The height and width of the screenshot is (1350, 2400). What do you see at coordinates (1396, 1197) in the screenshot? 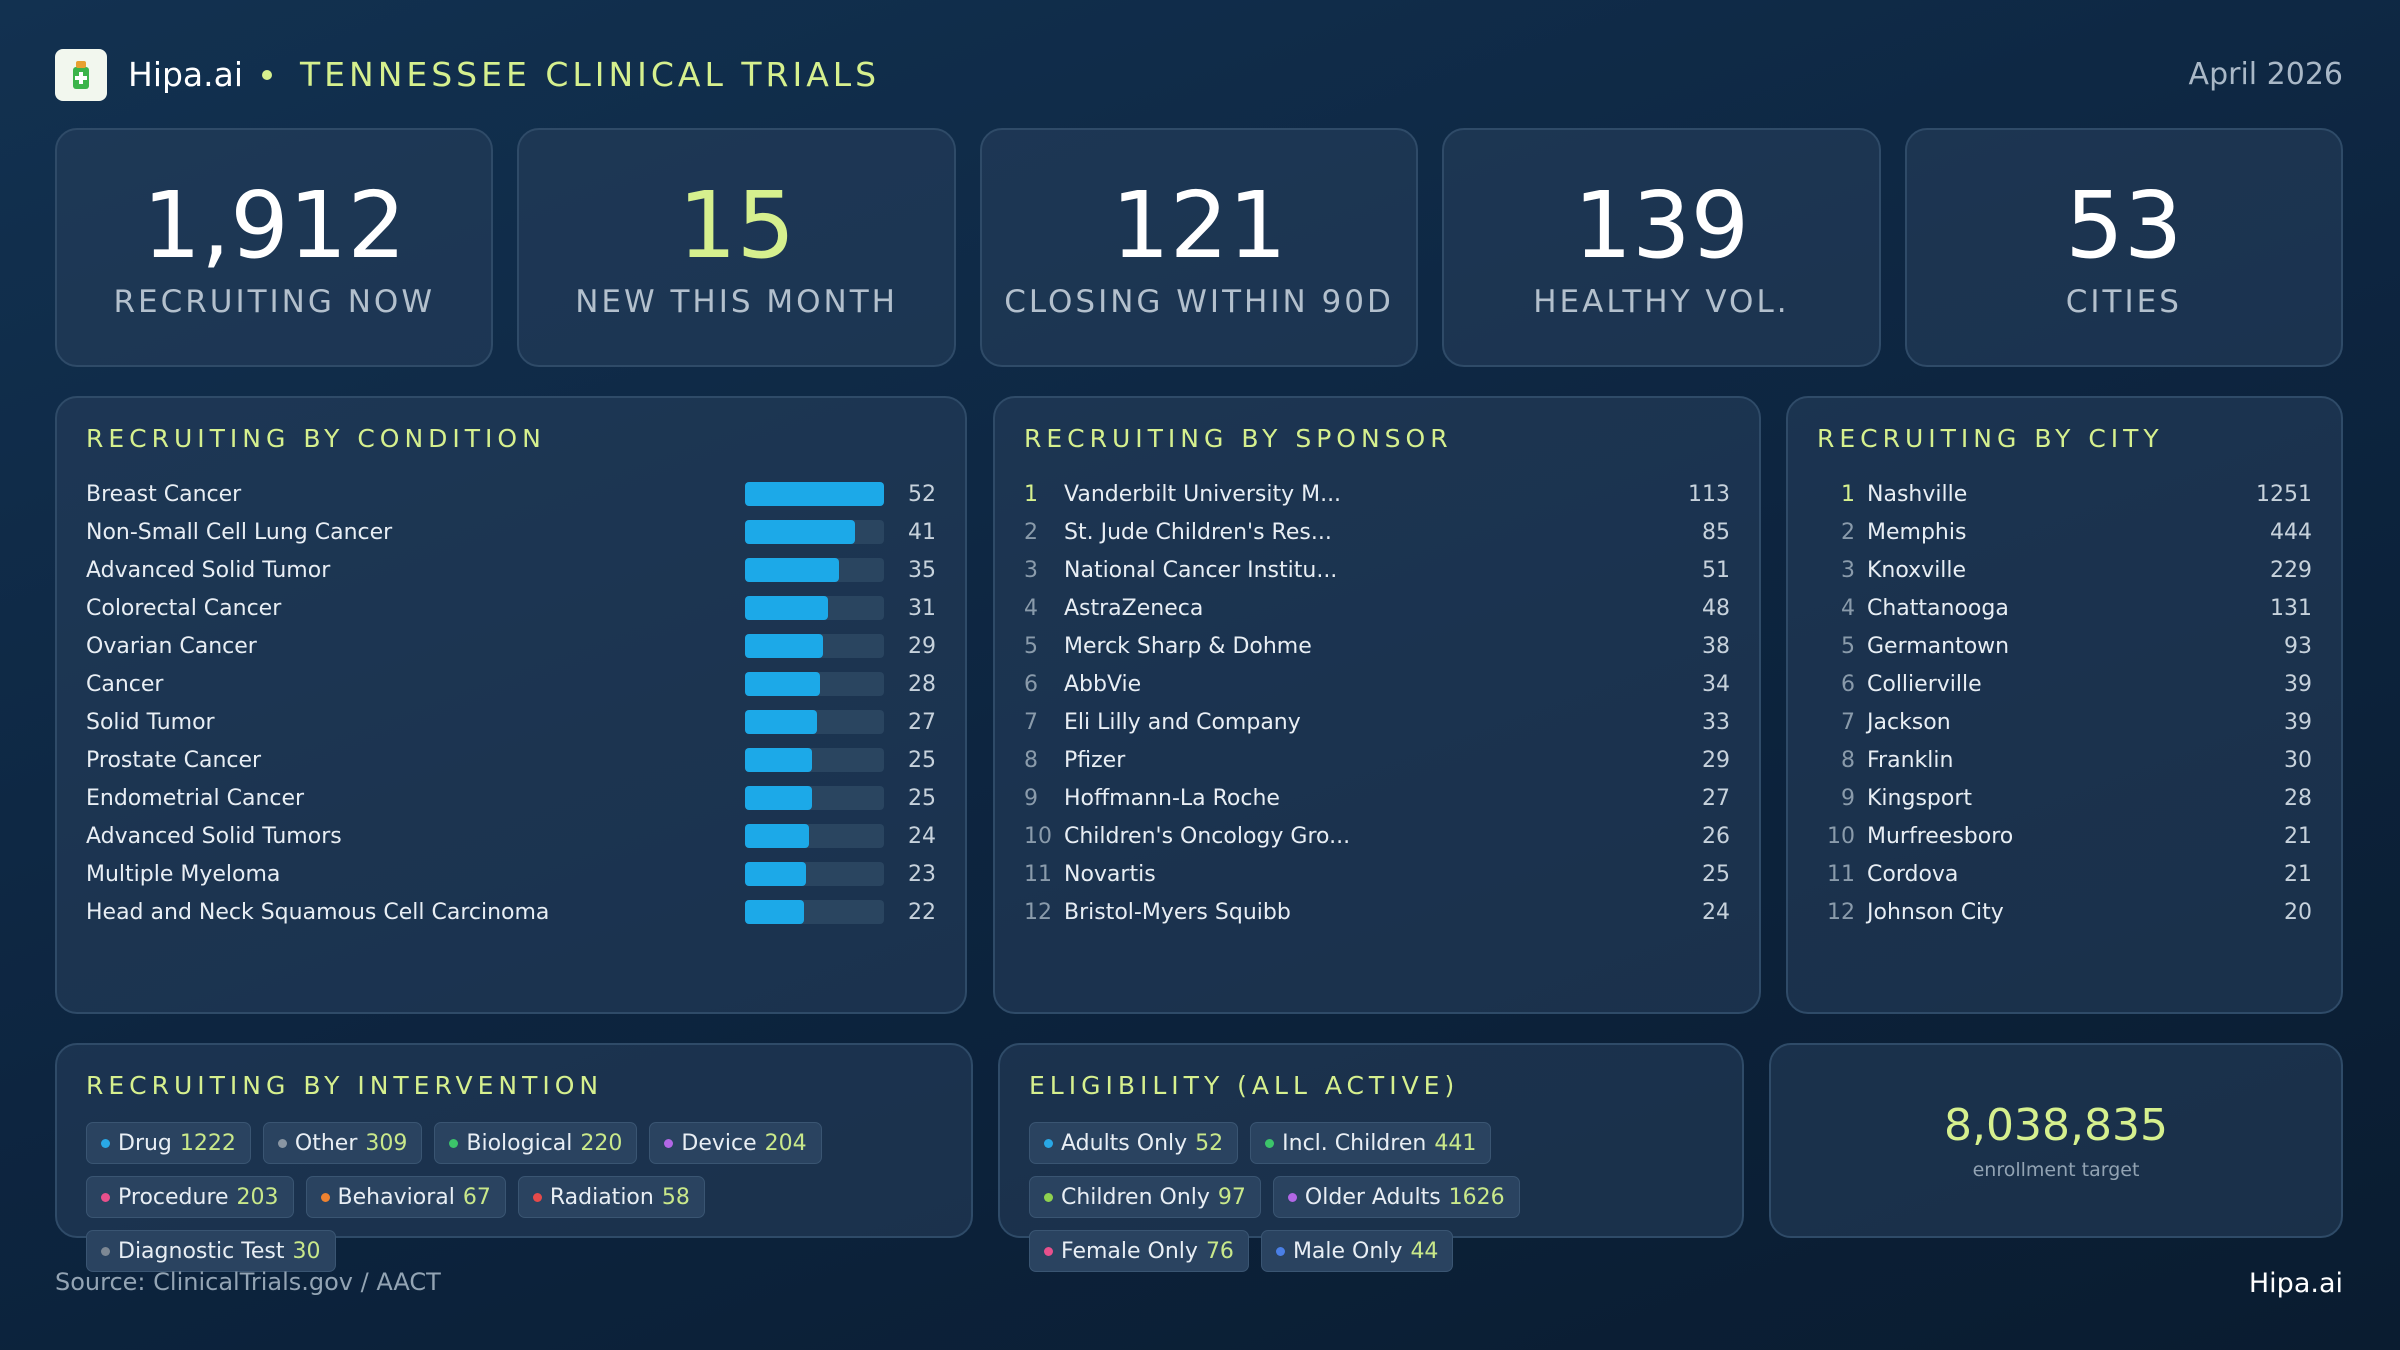
I see `chip: Older Adults 1626` at bounding box center [1396, 1197].